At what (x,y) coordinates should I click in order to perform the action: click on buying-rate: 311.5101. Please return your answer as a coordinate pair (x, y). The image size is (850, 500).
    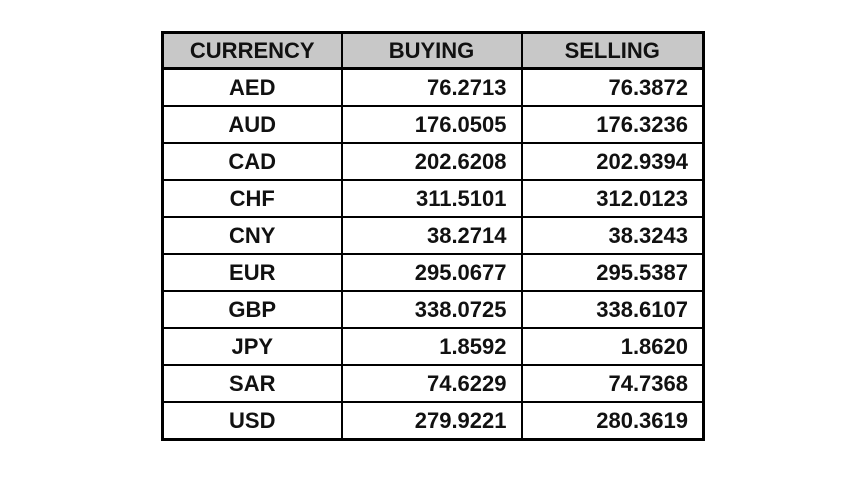
    Looking at the image, I should click on (431, 198).